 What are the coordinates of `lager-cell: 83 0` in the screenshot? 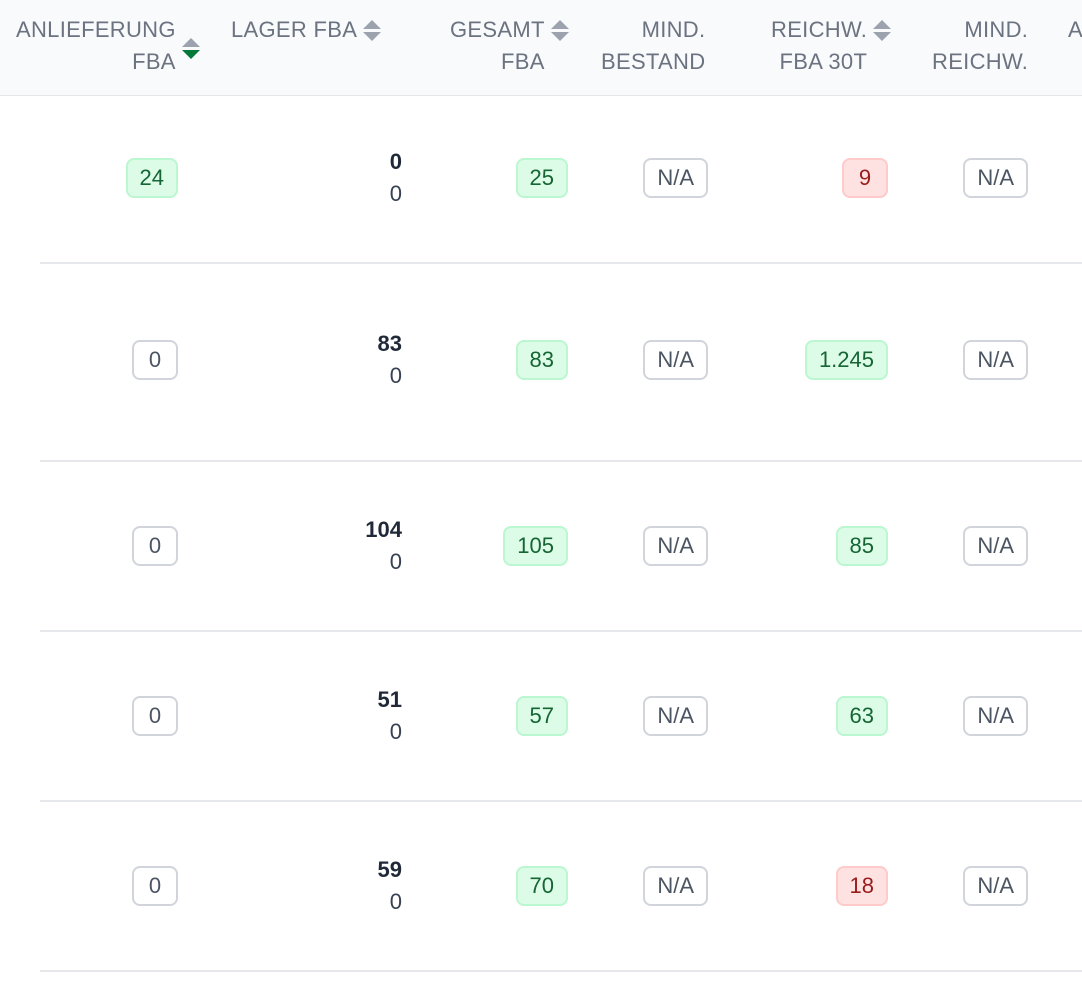 It's located at (351, 360).